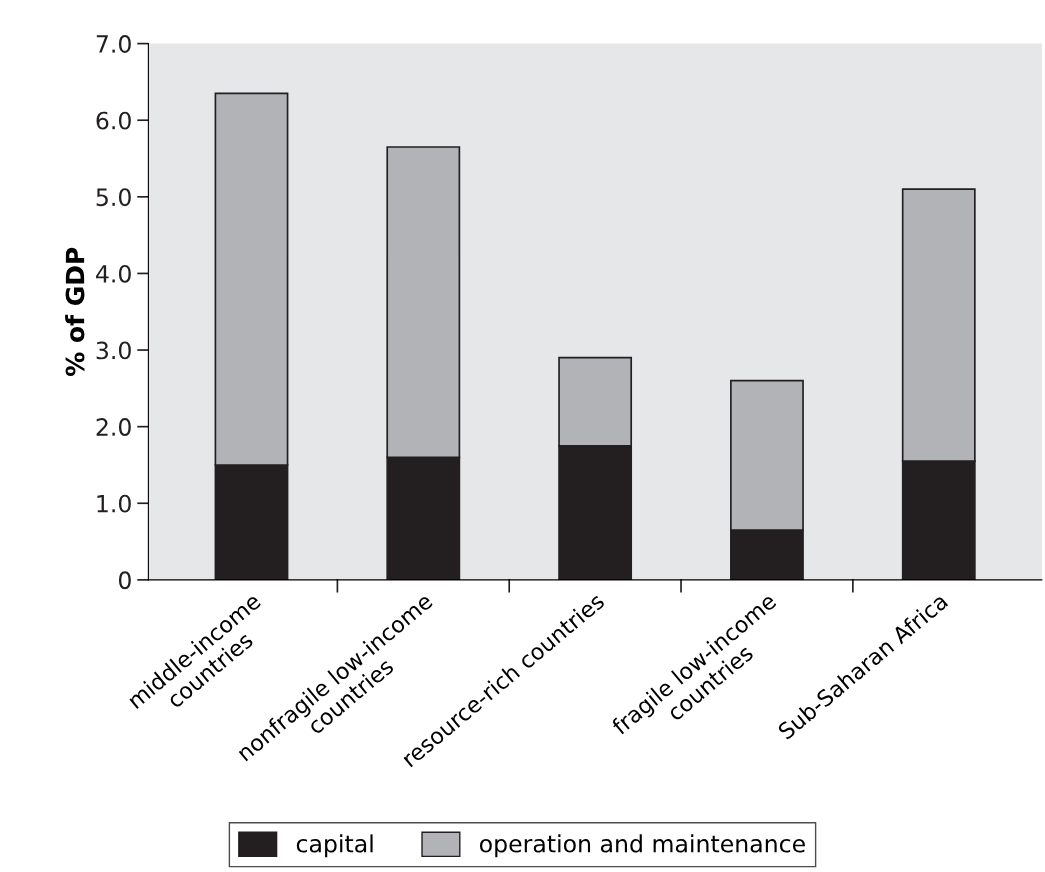 The image size is (1045, 872). What do you see at coordinates (113, 350) in the screenshot?
I see `y-tick-label: 3.0` at bounding box center [113, 350].